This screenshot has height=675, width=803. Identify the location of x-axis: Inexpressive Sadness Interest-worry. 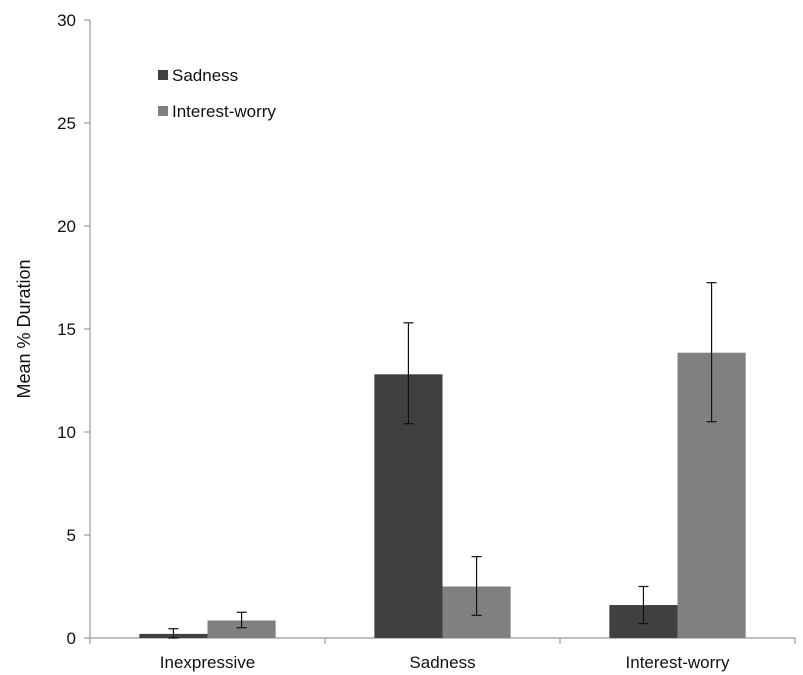
(442, 654).